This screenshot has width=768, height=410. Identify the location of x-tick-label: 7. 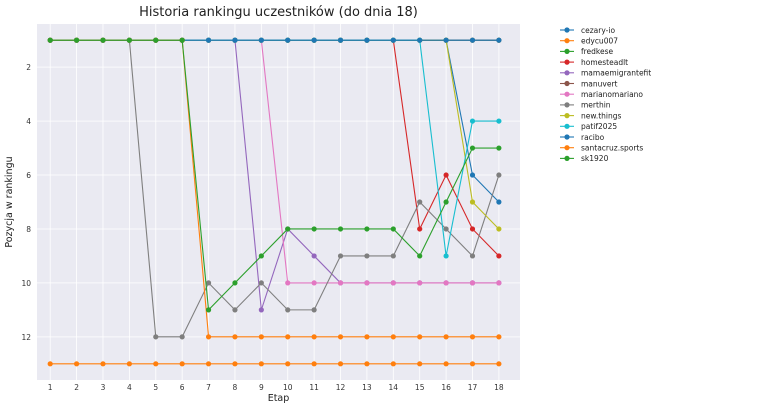
(208, 387).